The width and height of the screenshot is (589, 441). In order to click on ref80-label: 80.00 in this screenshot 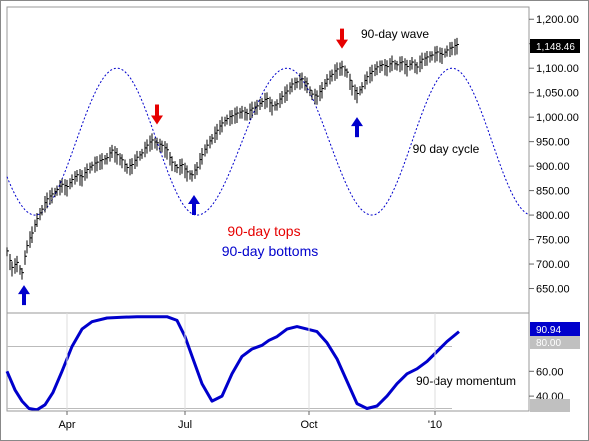, I will do `click(548, 343)`.